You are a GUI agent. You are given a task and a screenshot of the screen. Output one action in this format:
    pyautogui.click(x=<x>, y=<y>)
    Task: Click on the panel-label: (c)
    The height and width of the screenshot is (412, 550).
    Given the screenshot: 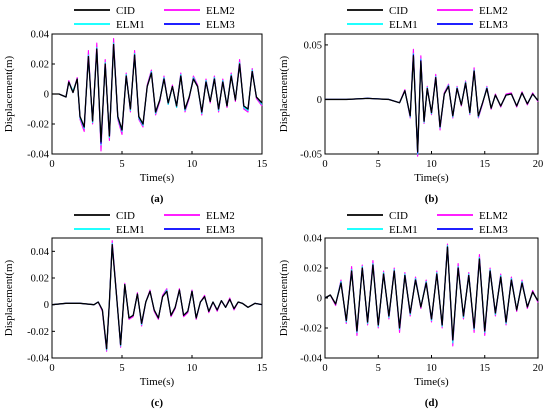 What is the action you would take?
    pyautogui.click(x=157, y=403)
    